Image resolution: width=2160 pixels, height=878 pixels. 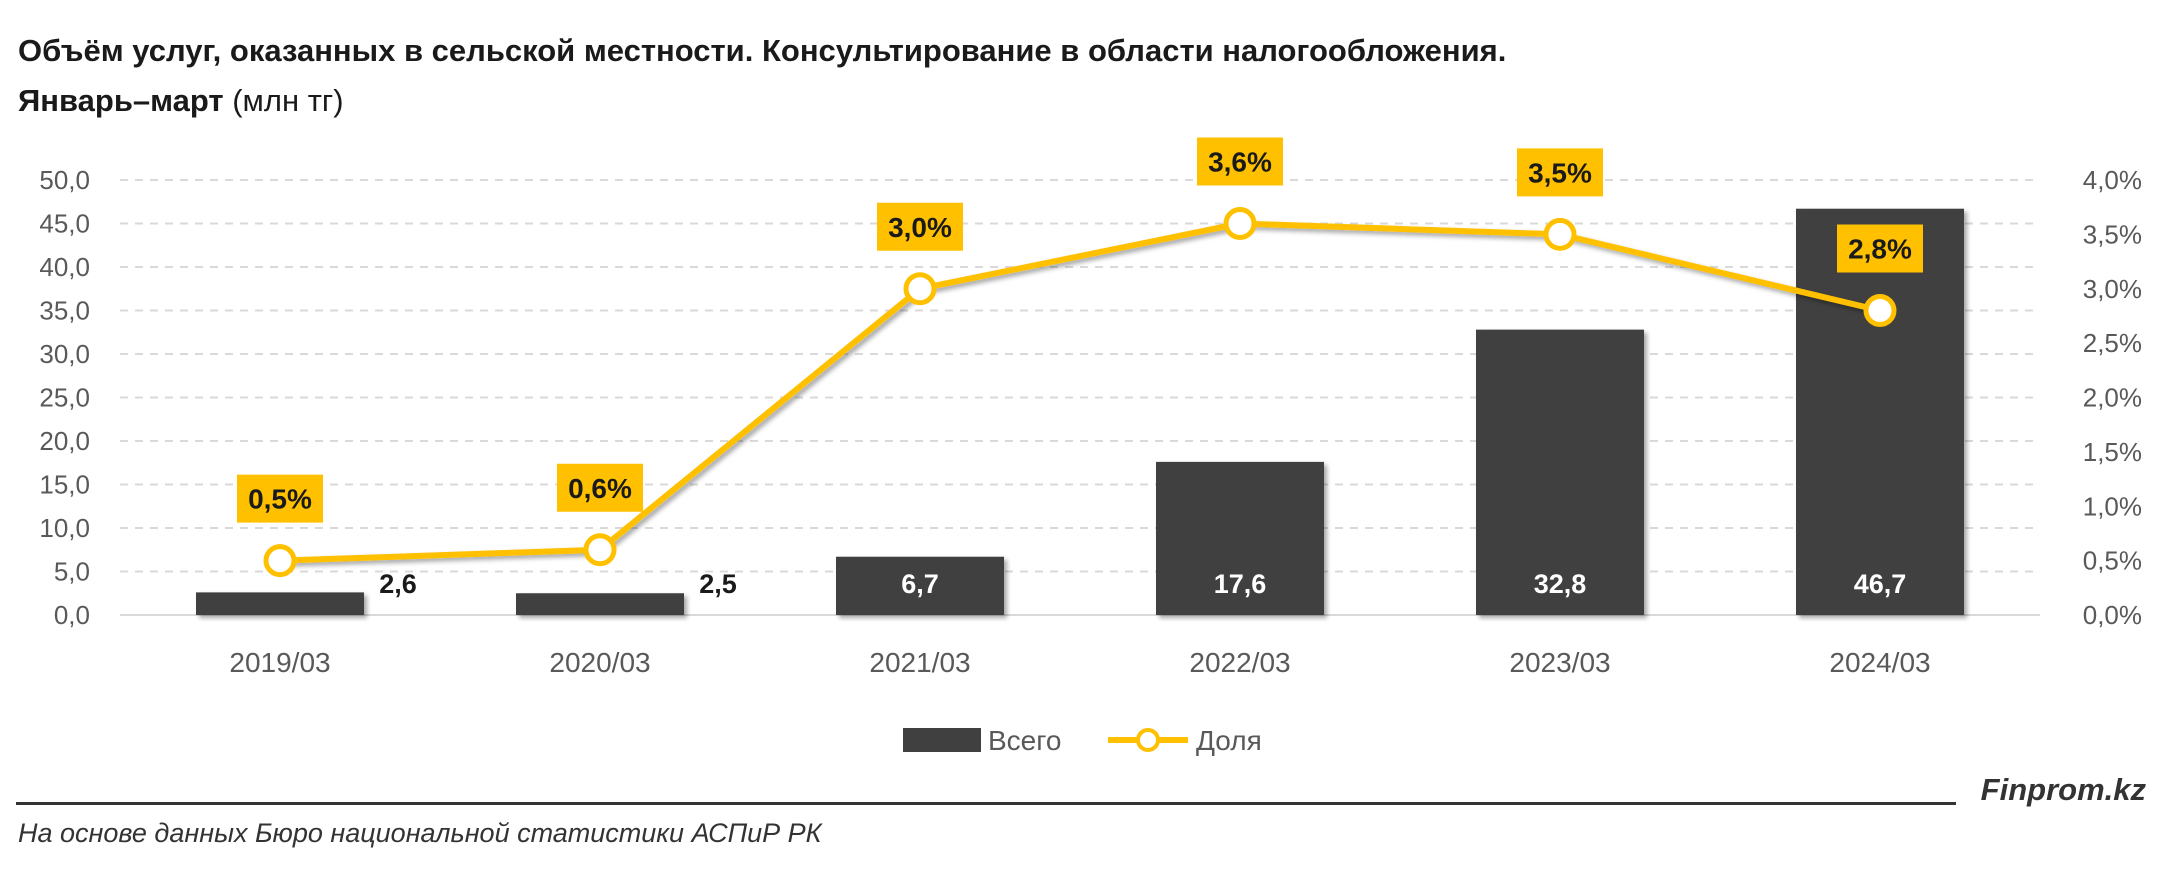 I want to click on y-left-tick-label: 5,0, so click(x=72, y=572).